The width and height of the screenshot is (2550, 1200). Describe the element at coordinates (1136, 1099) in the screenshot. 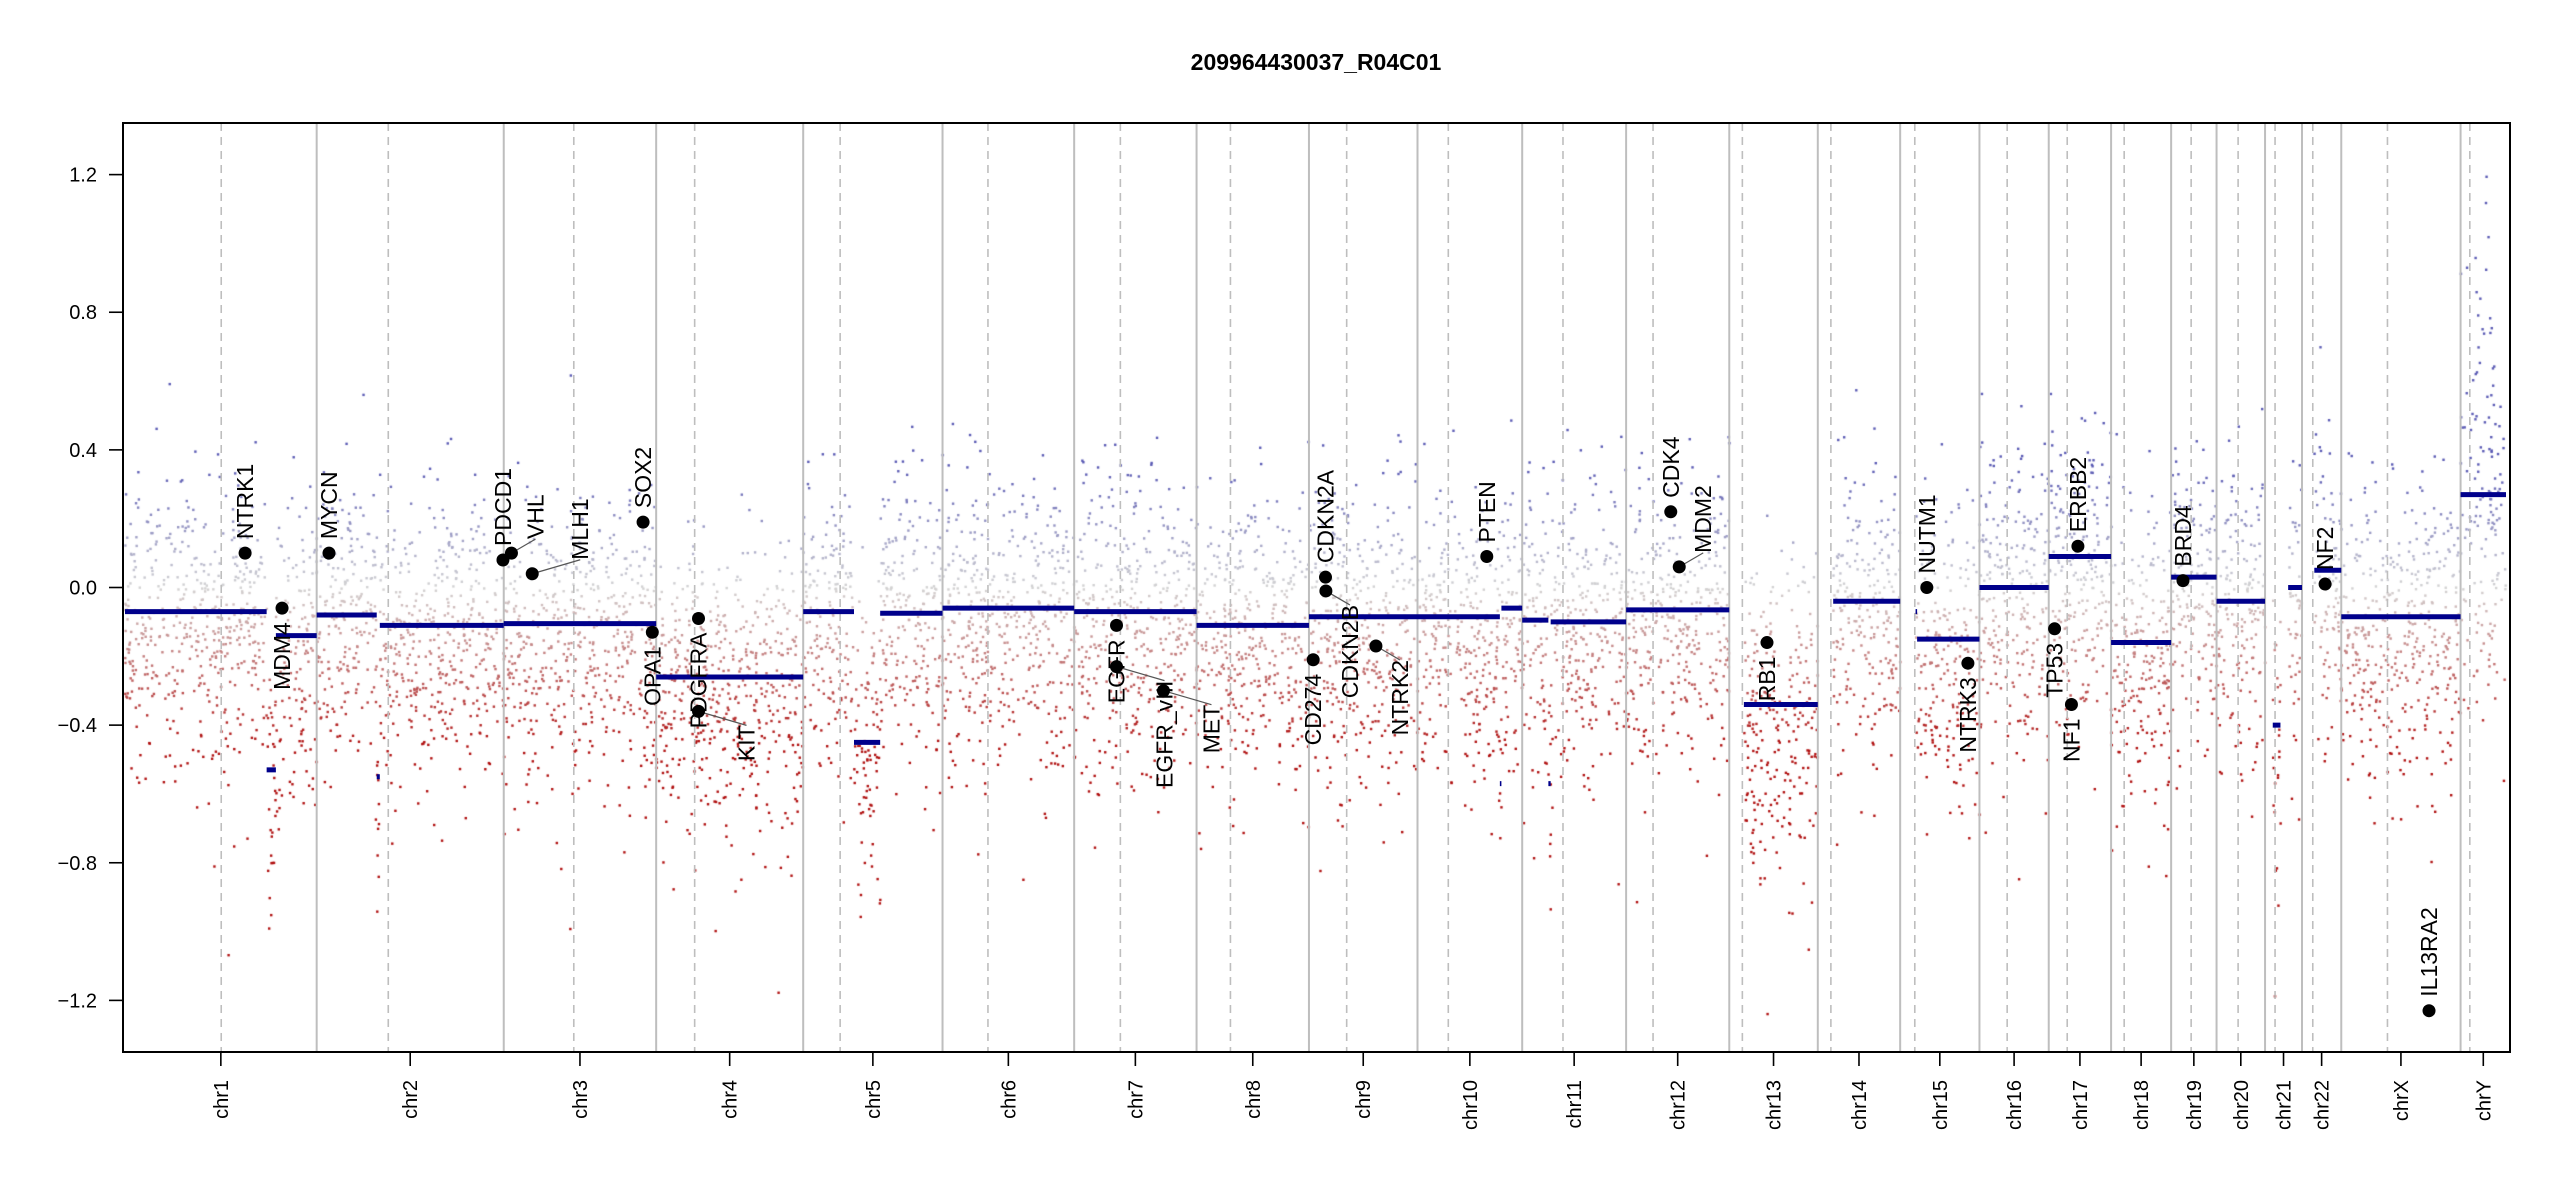

I see `x-tick-label: chr7` at that location.